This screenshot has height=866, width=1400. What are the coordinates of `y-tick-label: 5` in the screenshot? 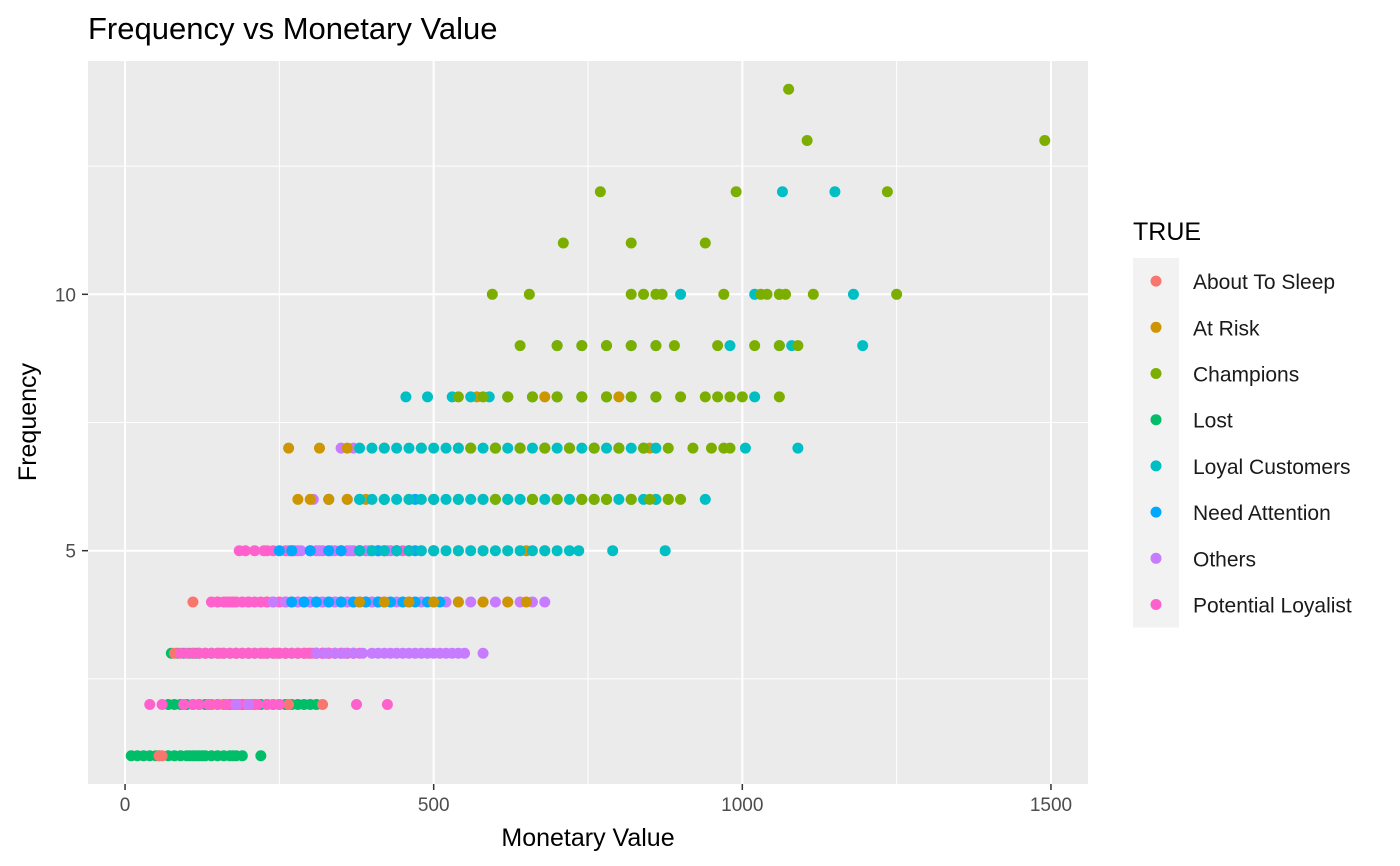 It's located at (70, 552).